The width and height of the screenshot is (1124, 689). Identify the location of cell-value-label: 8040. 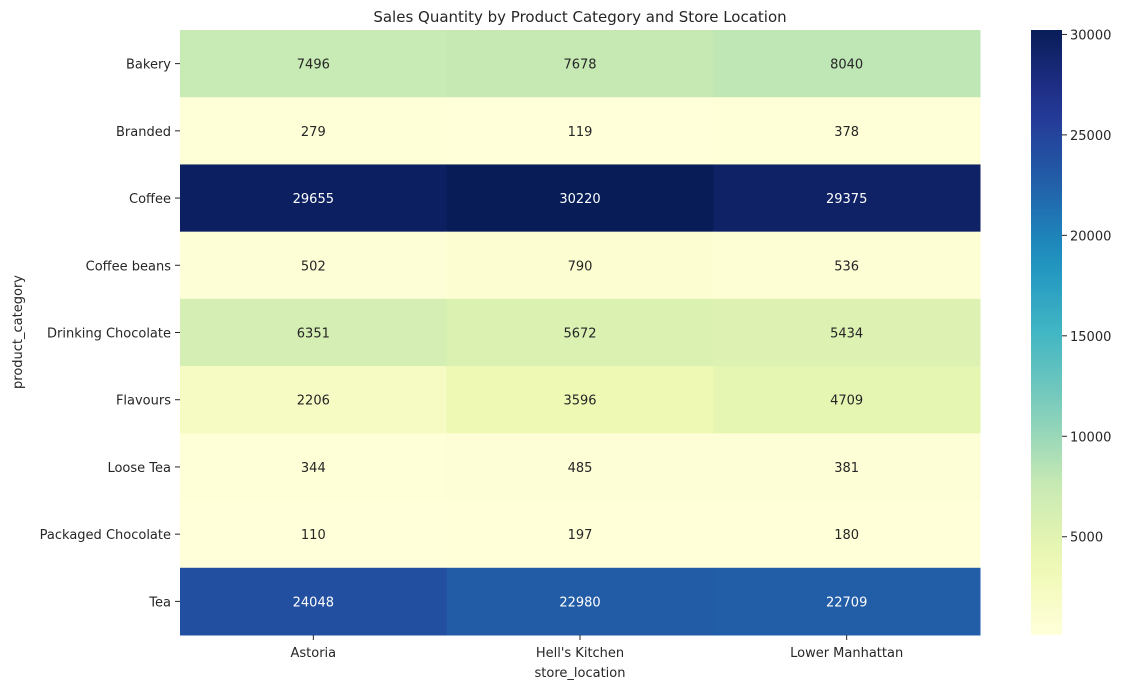
(846, 65).